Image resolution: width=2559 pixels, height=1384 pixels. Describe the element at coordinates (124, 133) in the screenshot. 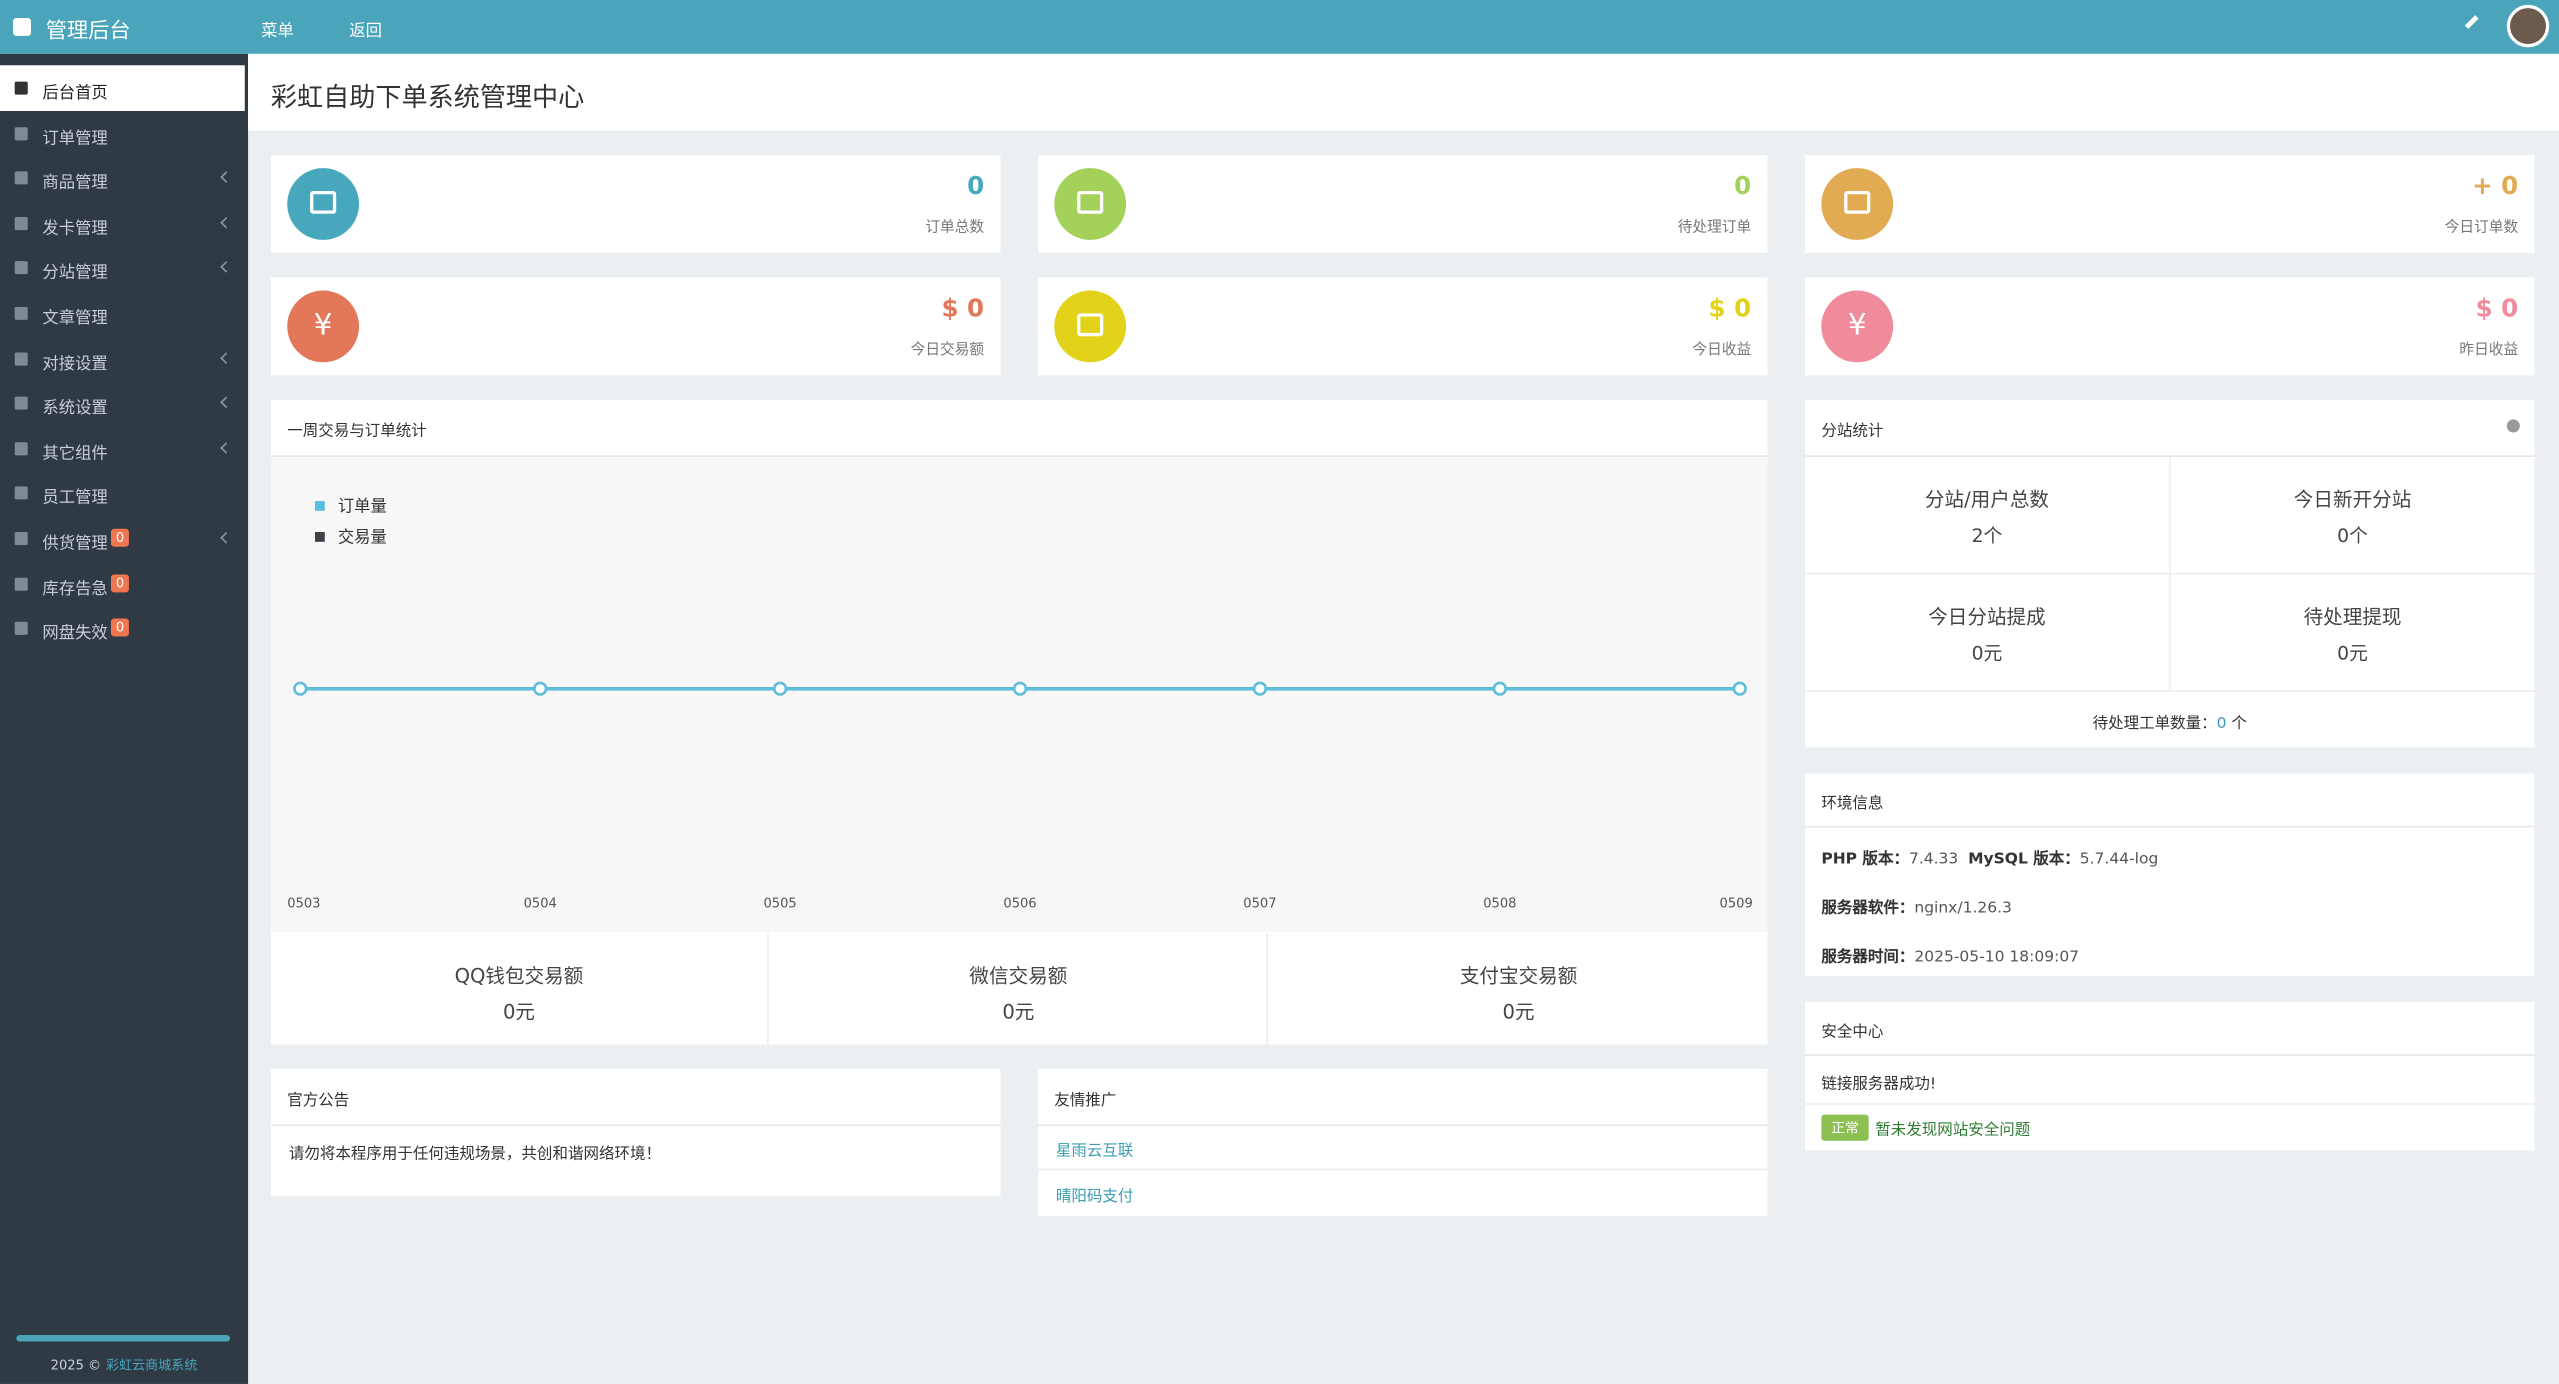

I see `sidebar-item: 订单管理` at that location.